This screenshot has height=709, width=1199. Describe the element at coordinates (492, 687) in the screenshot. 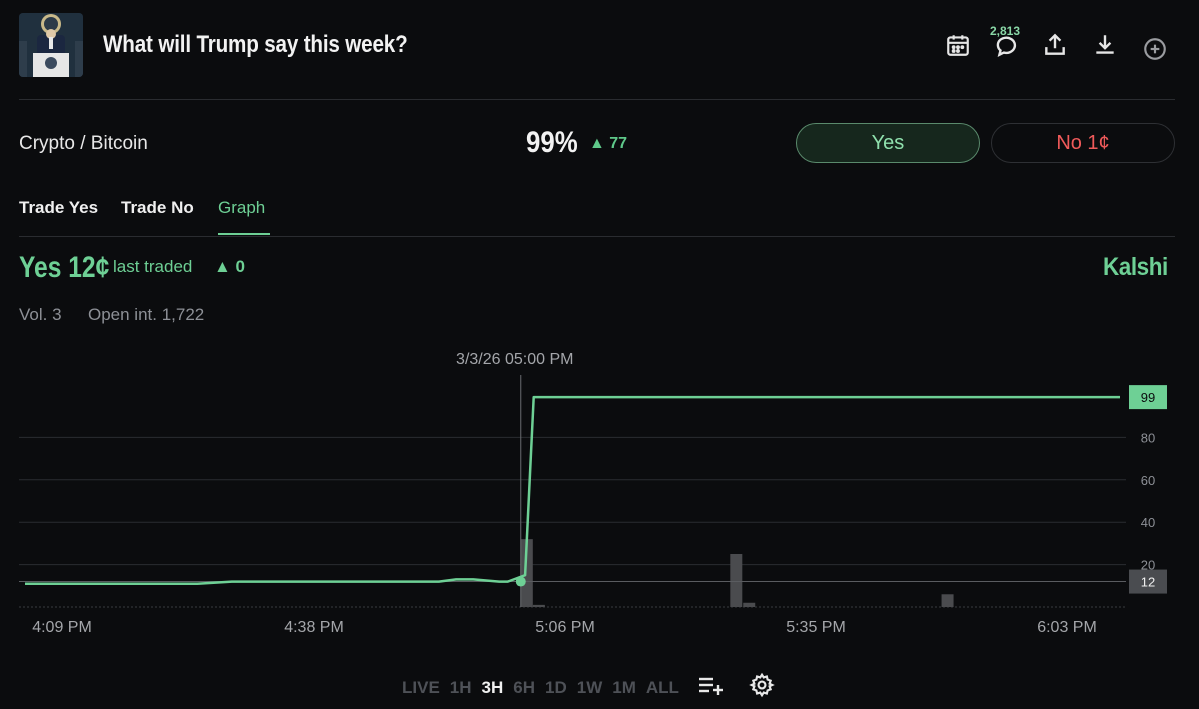

I see `range-option-3h: 3H` at that location.